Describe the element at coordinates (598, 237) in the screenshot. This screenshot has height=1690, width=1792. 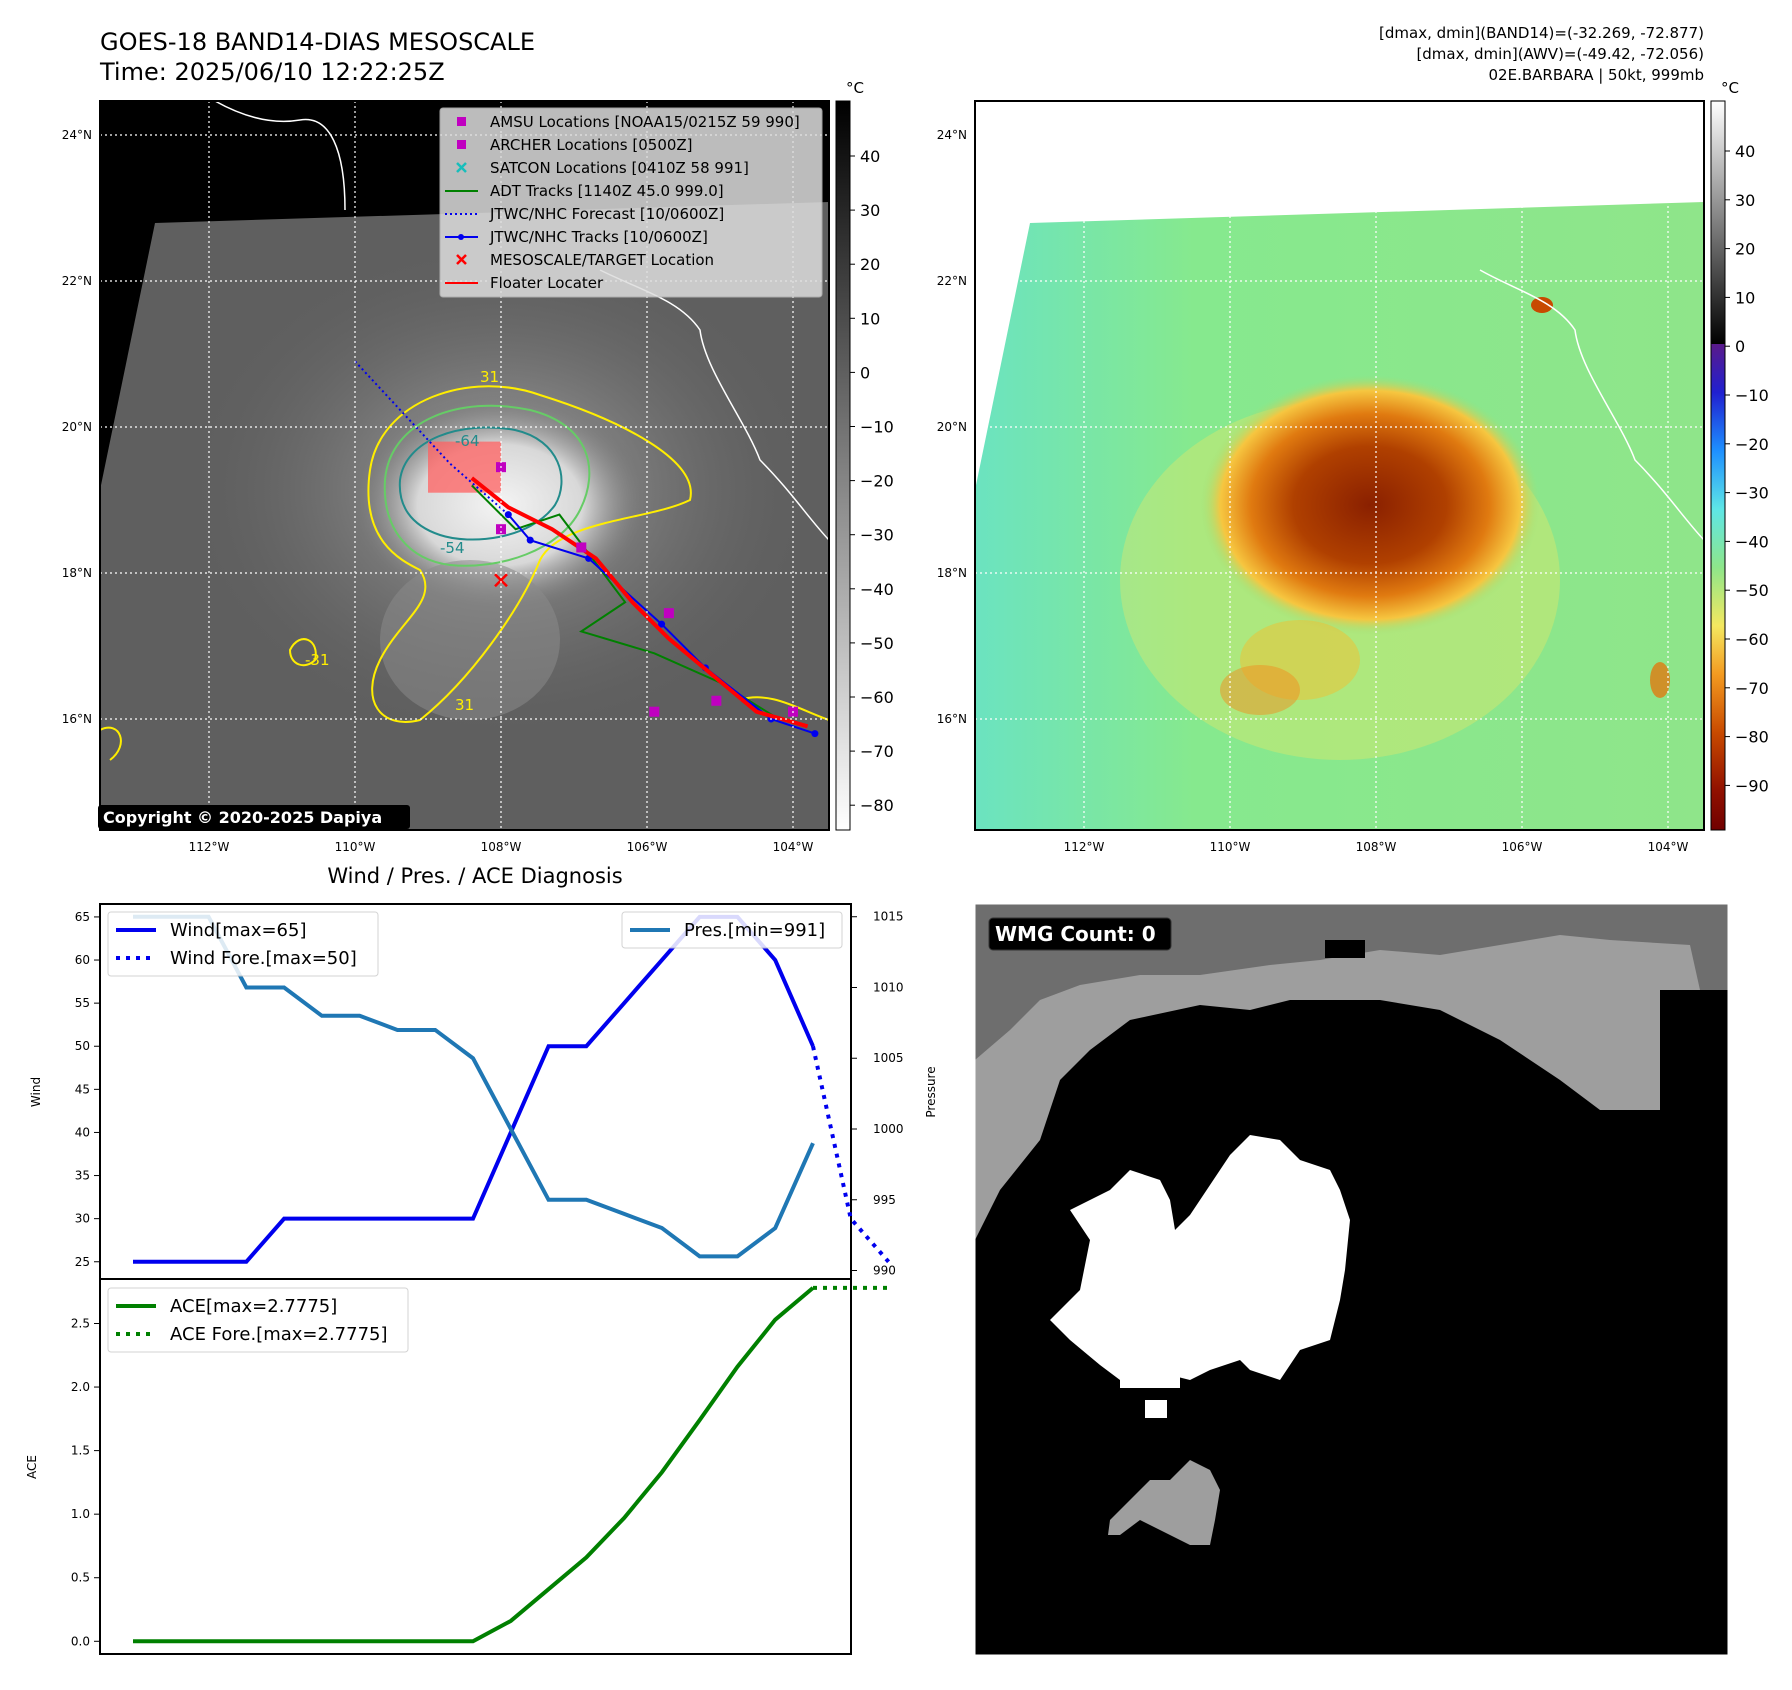
I see `legend-label: JTWC/NHC Tracks [10/0600Z]` at that location.